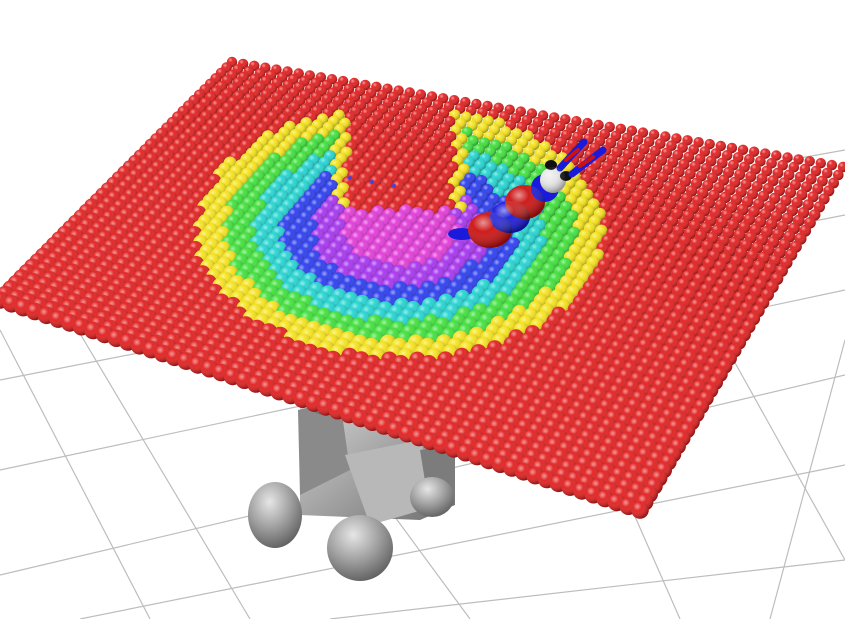 This screenshot has width=845, height=619. I want to click on tactile-probe, so click(527, 193).